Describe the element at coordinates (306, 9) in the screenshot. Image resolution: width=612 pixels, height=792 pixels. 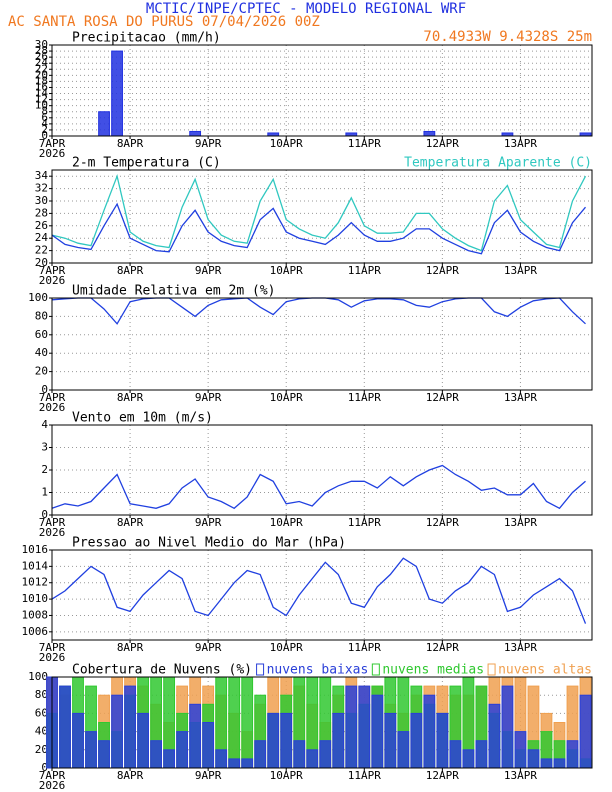
I see `page-title: MCTIC/INPE/CPTEC - MODELO REGIONAL WRF` at that location.